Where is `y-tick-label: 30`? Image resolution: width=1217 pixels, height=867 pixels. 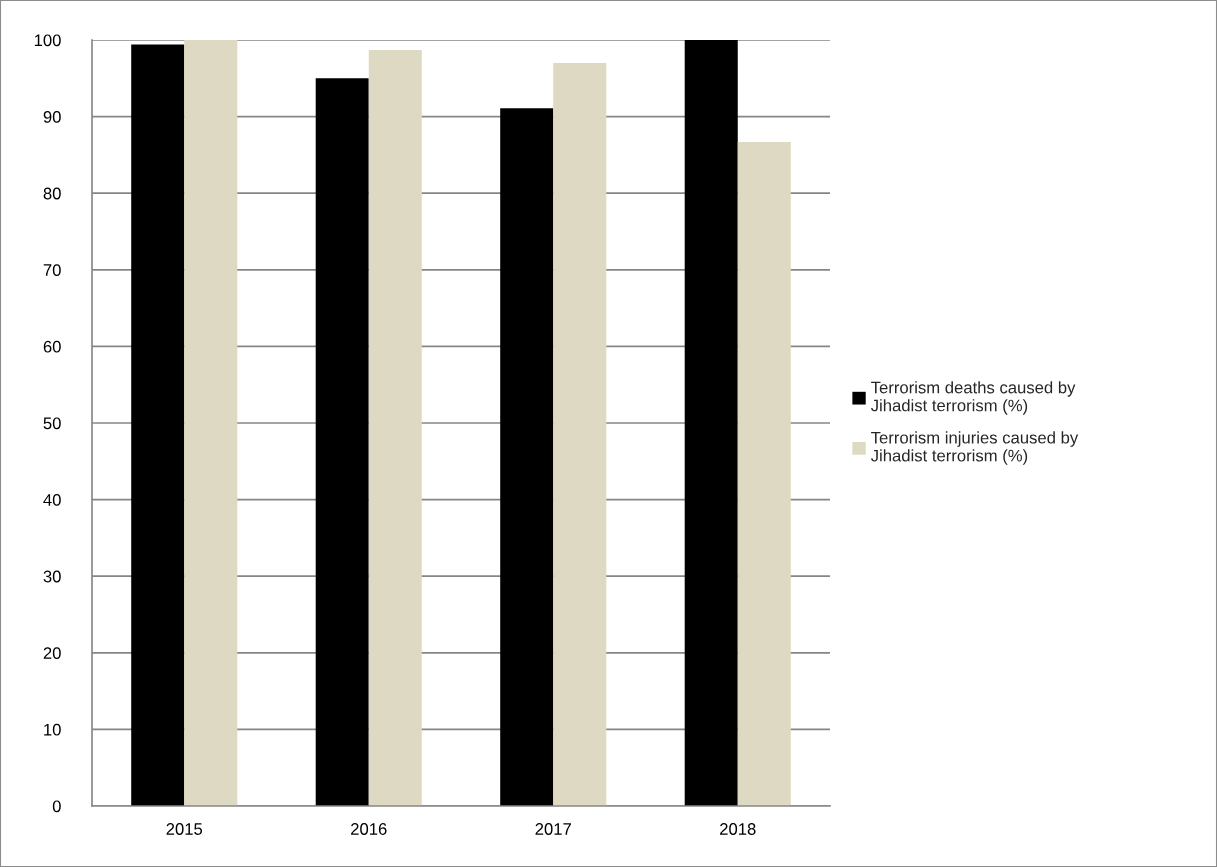
y-tick-label: 30 is located at coordinates (52, 576).